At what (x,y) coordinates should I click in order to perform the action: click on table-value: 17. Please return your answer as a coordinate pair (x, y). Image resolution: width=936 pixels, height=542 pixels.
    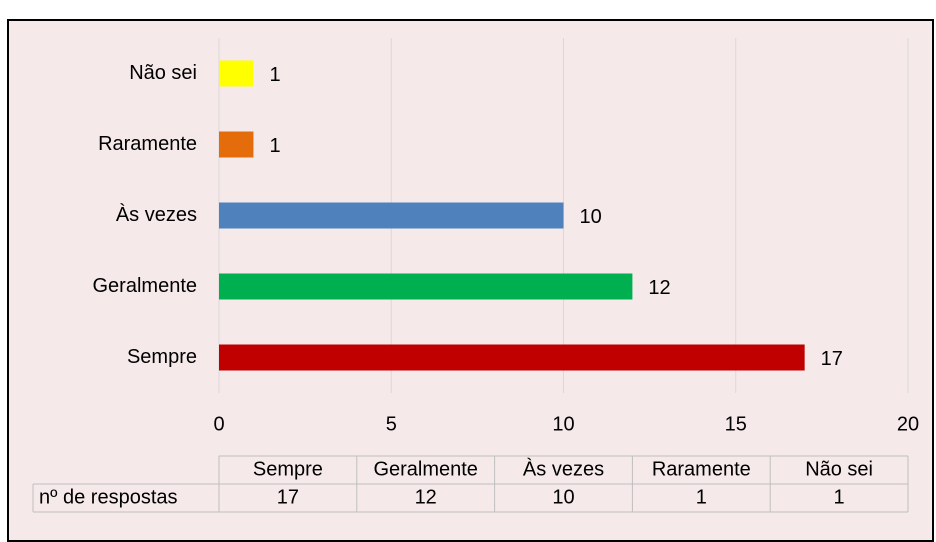
    Looking at the image, I should click on (288, 497).